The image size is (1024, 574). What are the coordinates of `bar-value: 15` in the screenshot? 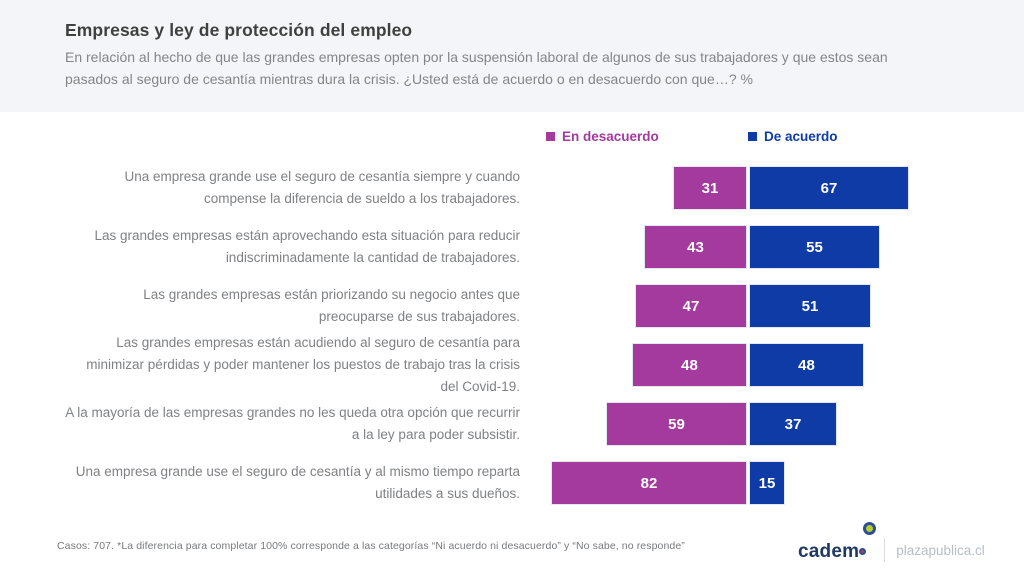 It's located at (767, 483).